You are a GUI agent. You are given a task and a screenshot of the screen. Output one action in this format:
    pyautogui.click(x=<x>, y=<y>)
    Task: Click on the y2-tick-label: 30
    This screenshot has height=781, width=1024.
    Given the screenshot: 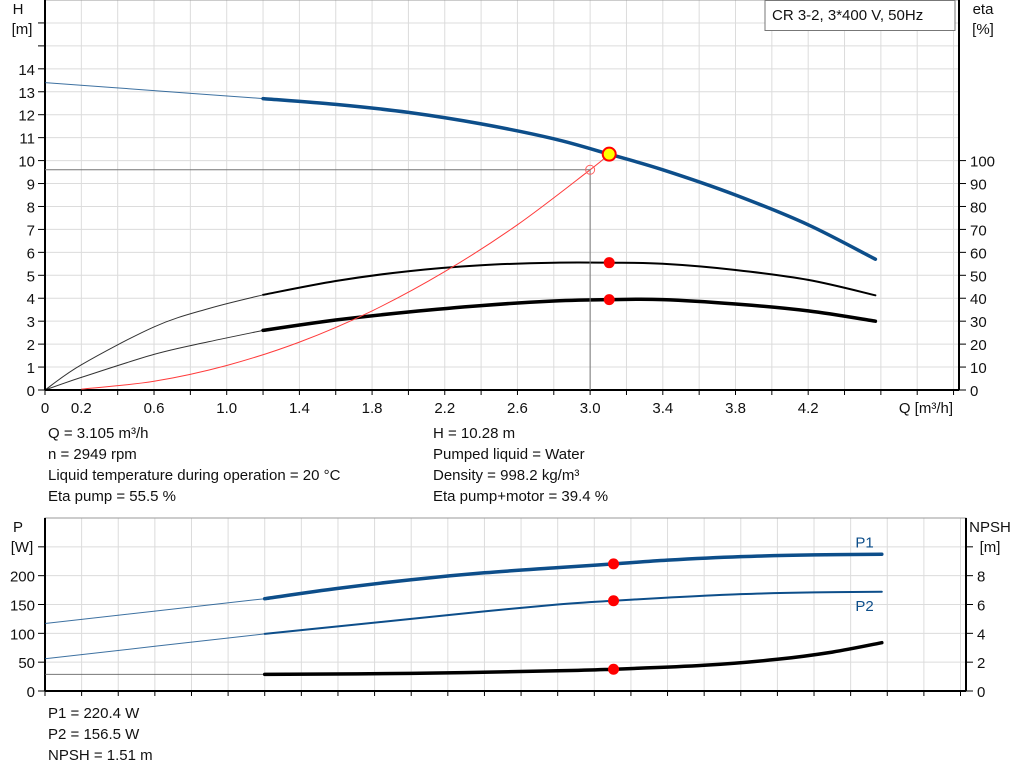 What is the action you would take?
    pyautogui.click(x=978, y=322)
    